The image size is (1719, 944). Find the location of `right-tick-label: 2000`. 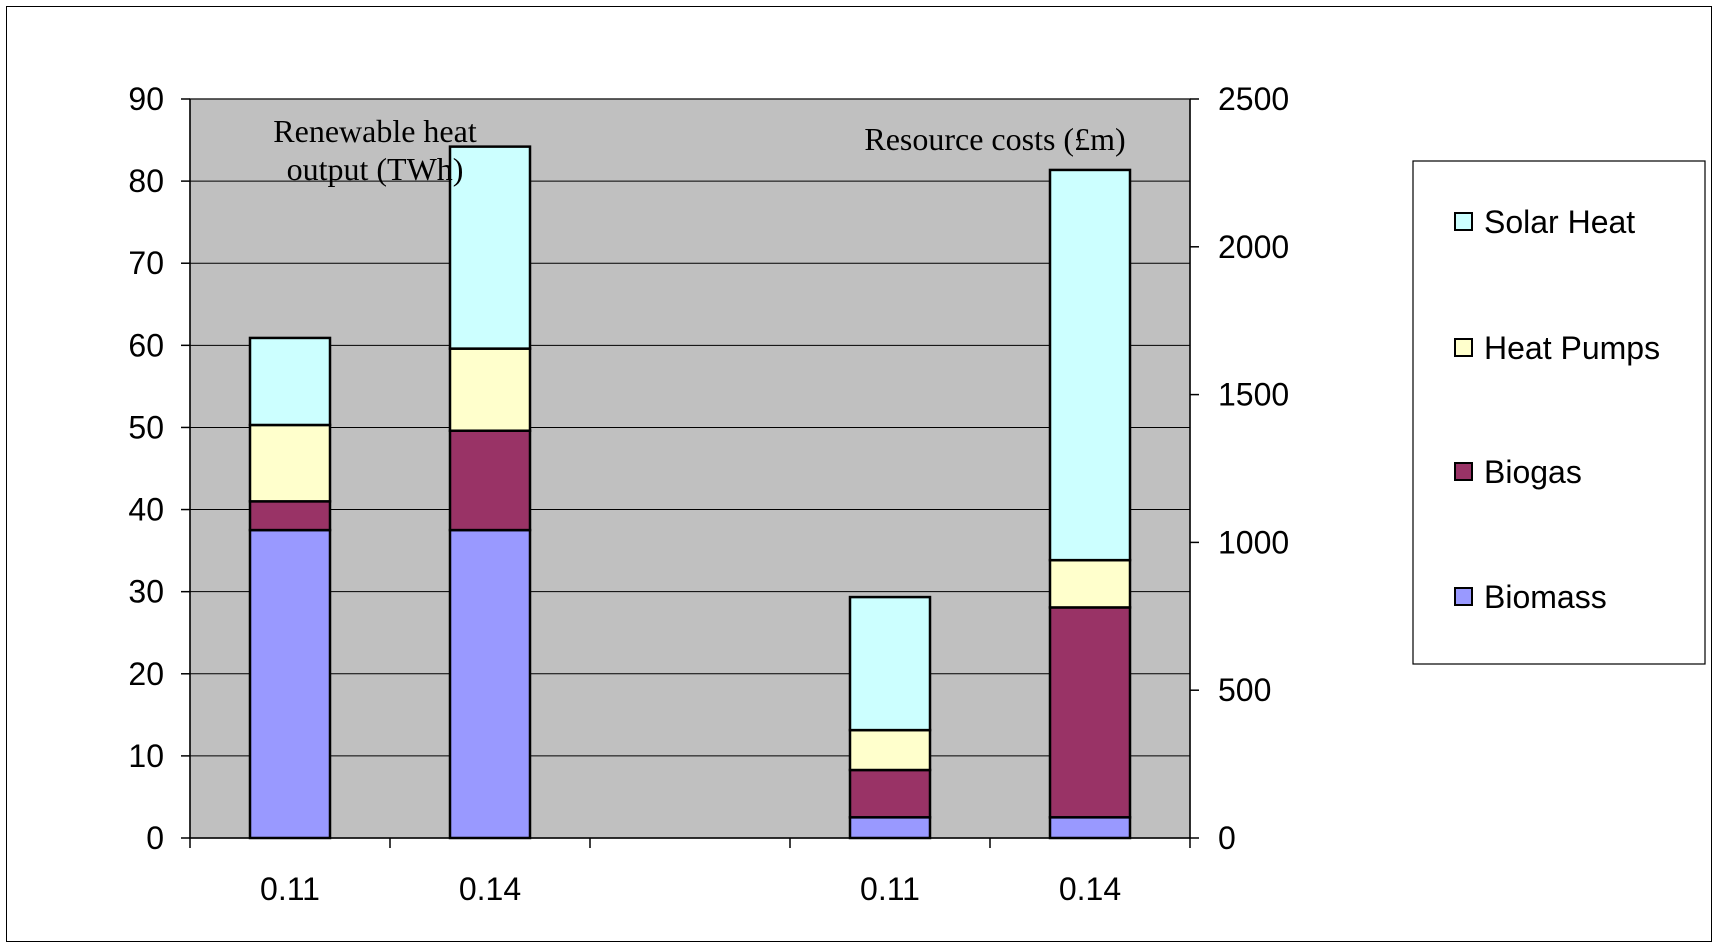

right-tick-label: 2000 is located at coordinates (1253, 247).